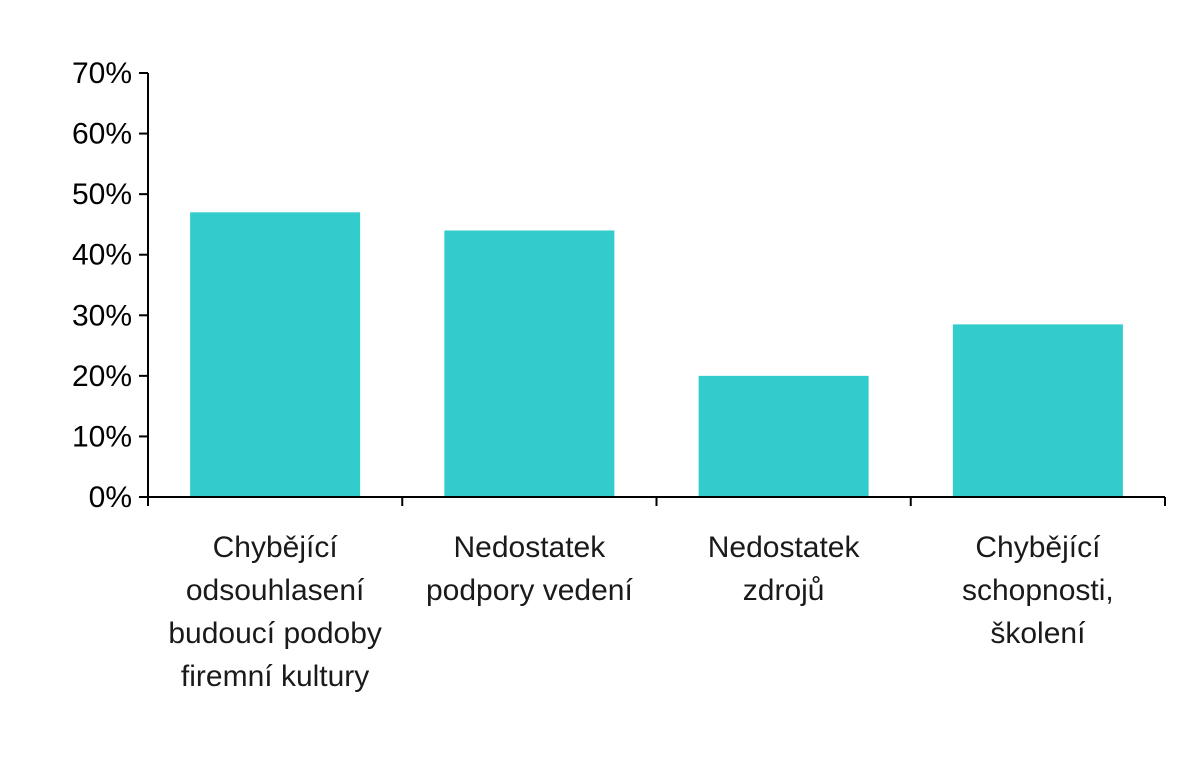 The image size is (1200, 759). I want to click on category-label-3: Nedostatek zdrojů, so click(784, 569).